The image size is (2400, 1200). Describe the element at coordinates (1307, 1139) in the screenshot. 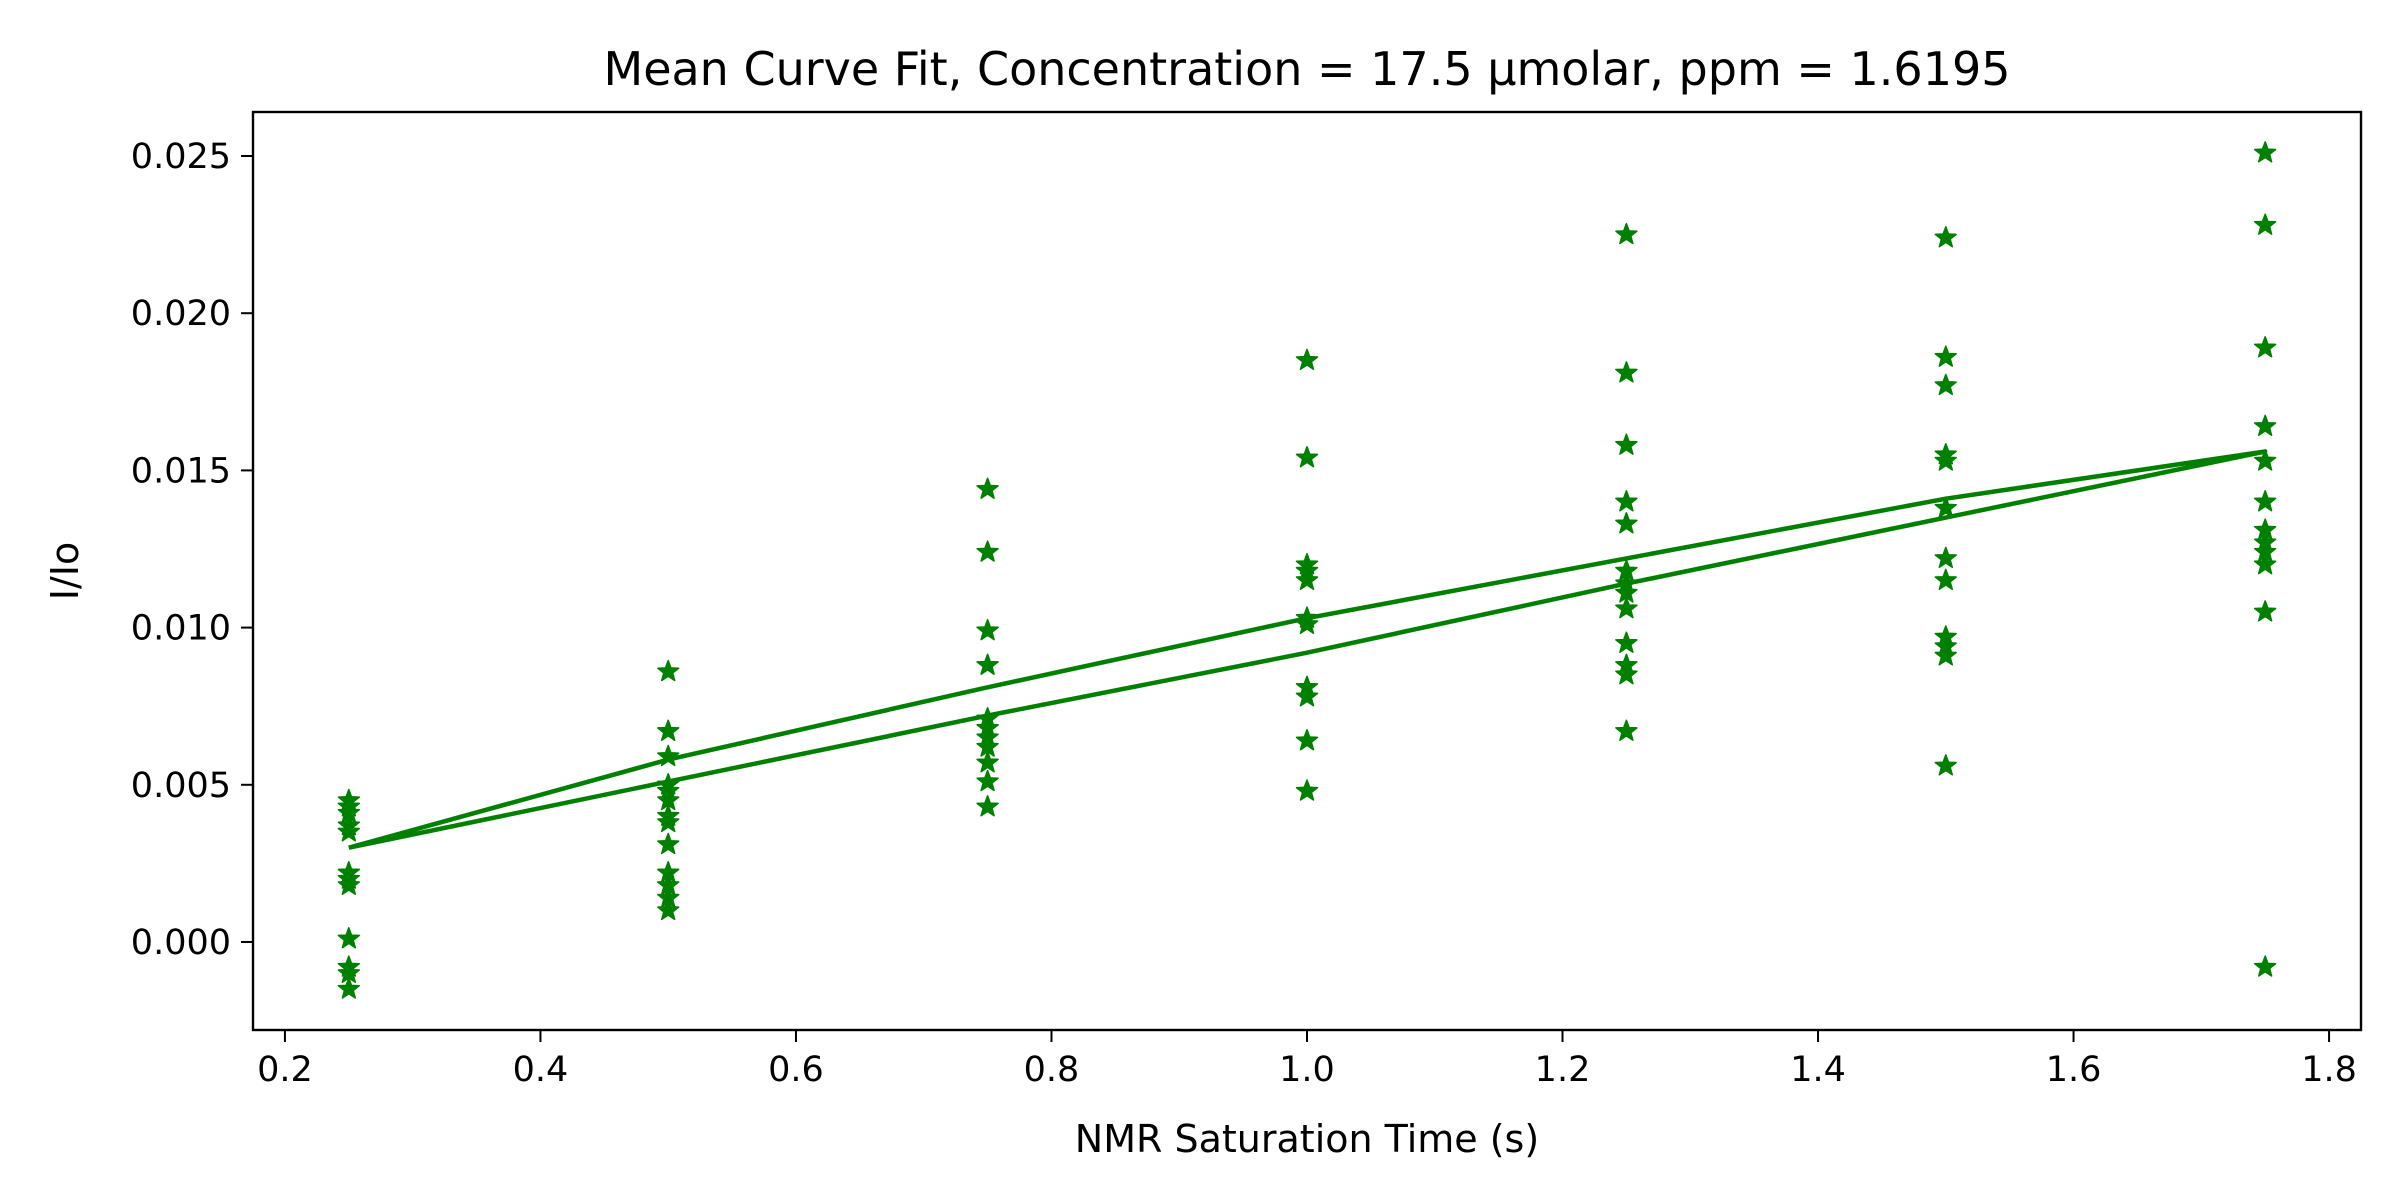

I see `x-axis-label: NMR Saturation Time (s)` at that location.